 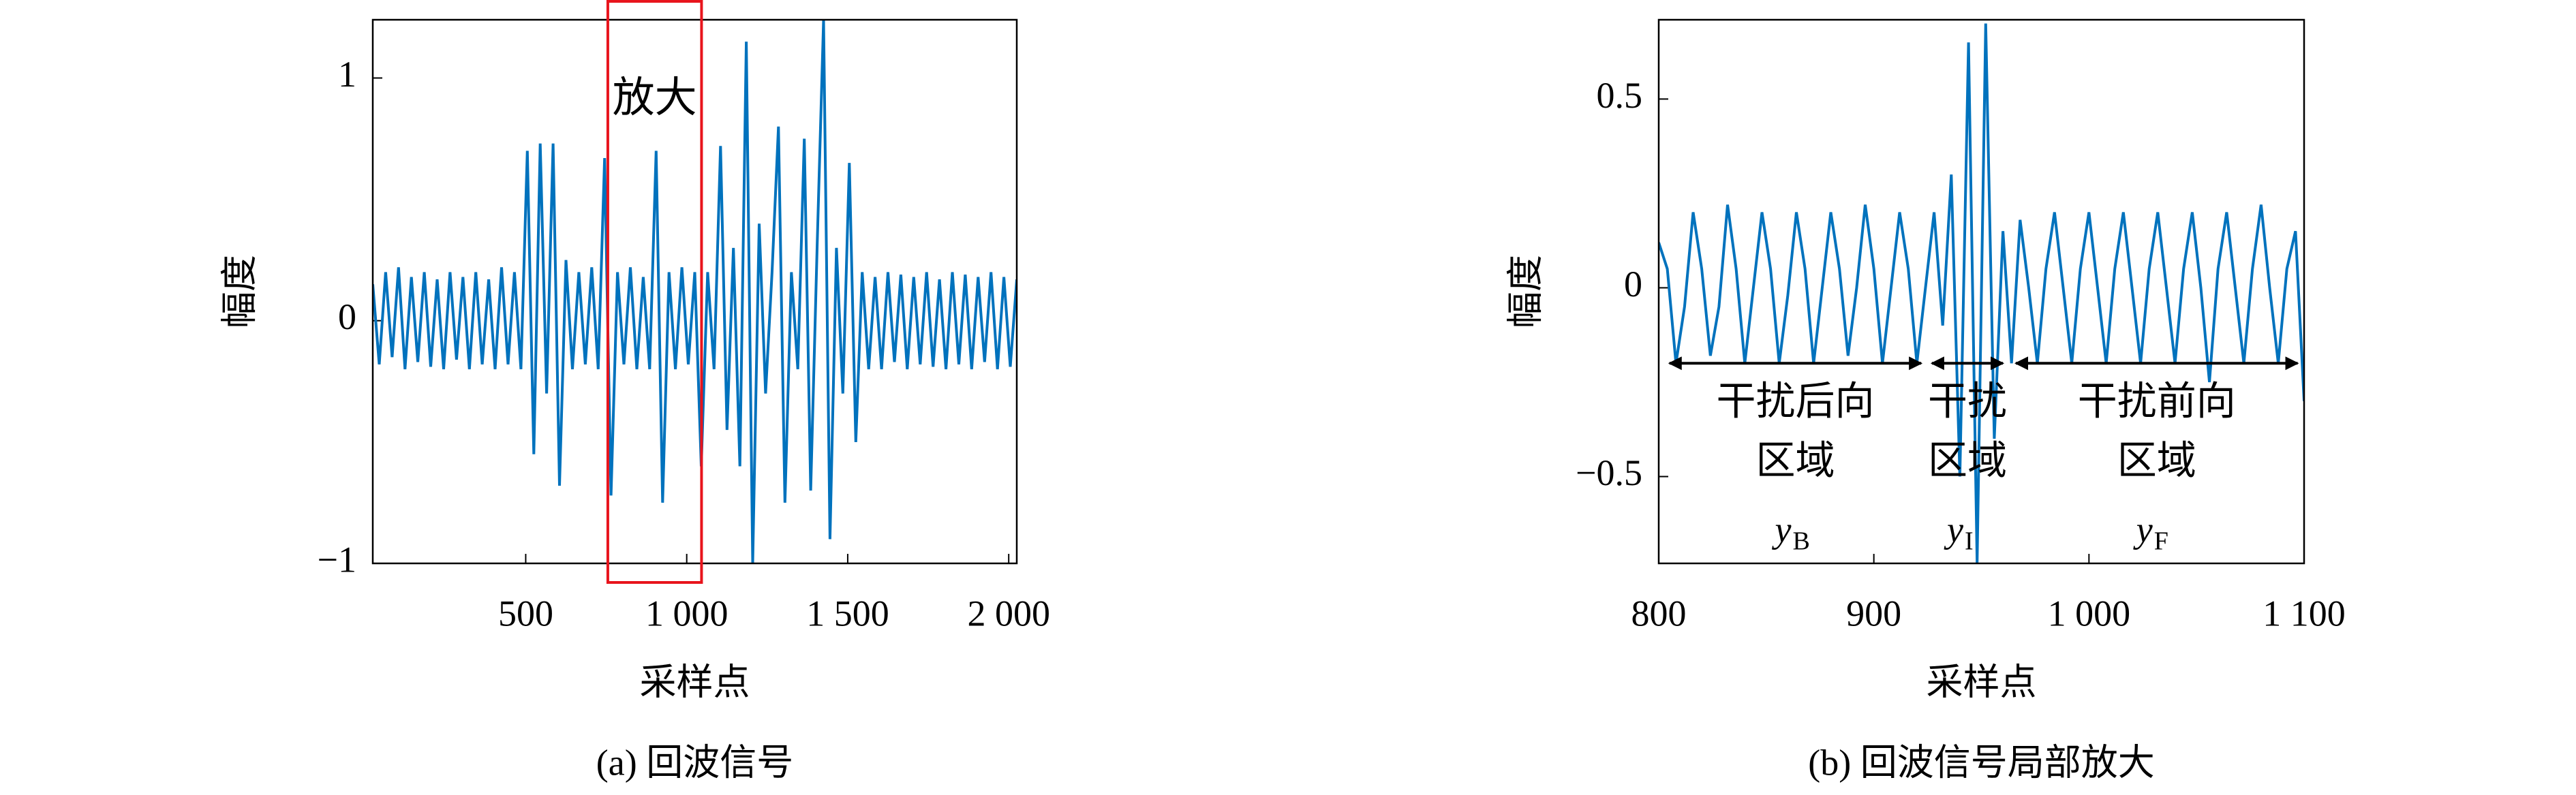 What do you see at coordinates (1009, 613) in the screenshot?
I see `x-tick-label: 2 000` at bounding box center [1009, 613].